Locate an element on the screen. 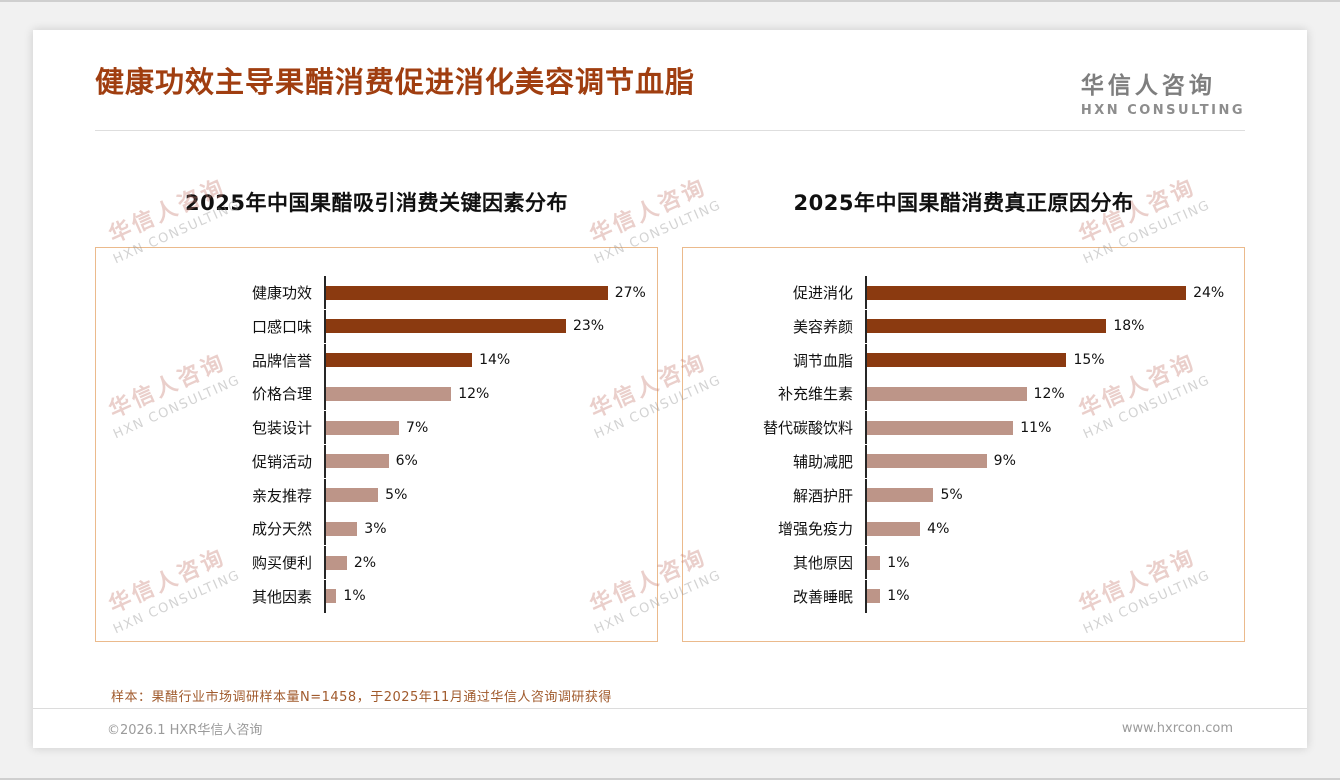  bar-category-label: 其他原因 is located at coordinates (822, 563).